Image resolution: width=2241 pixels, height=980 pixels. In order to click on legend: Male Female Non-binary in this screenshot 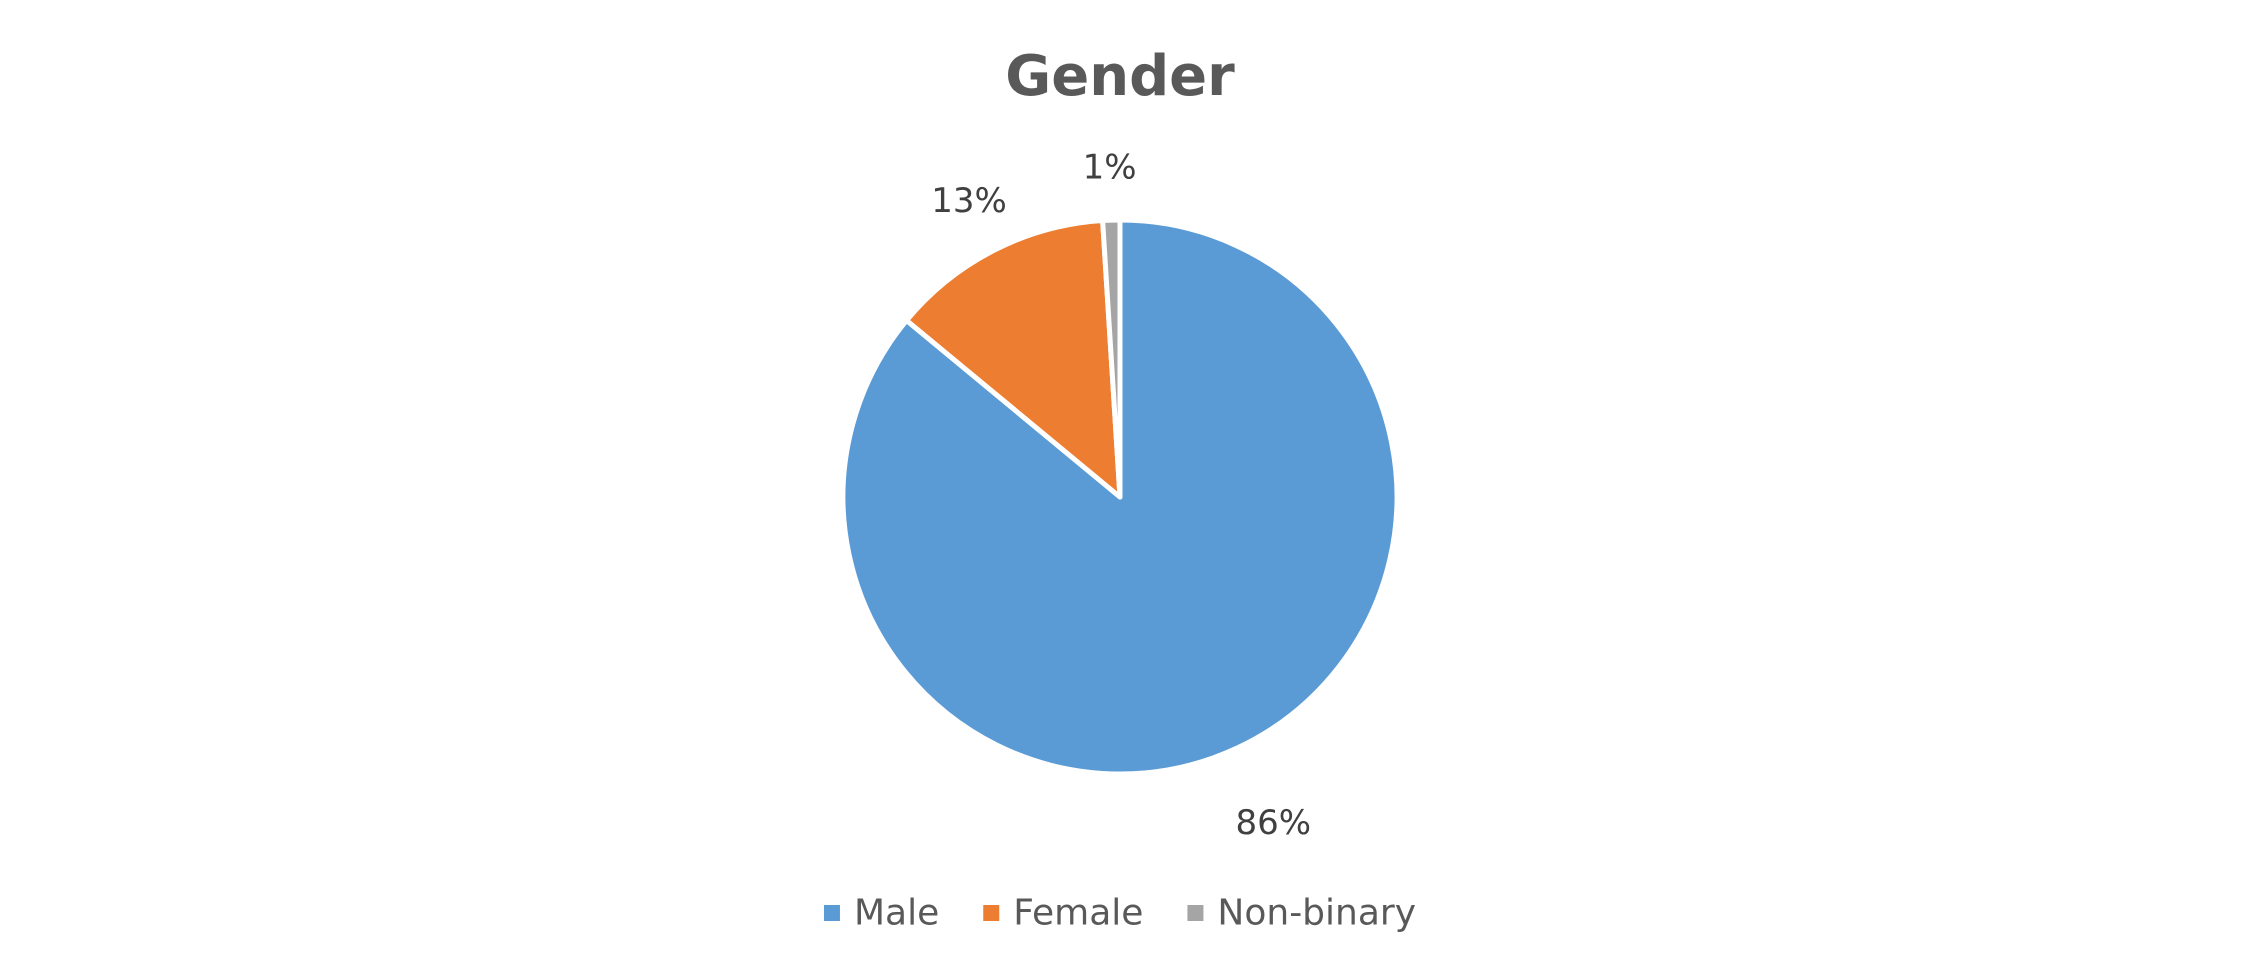, I will do `click(1119, 913)`.